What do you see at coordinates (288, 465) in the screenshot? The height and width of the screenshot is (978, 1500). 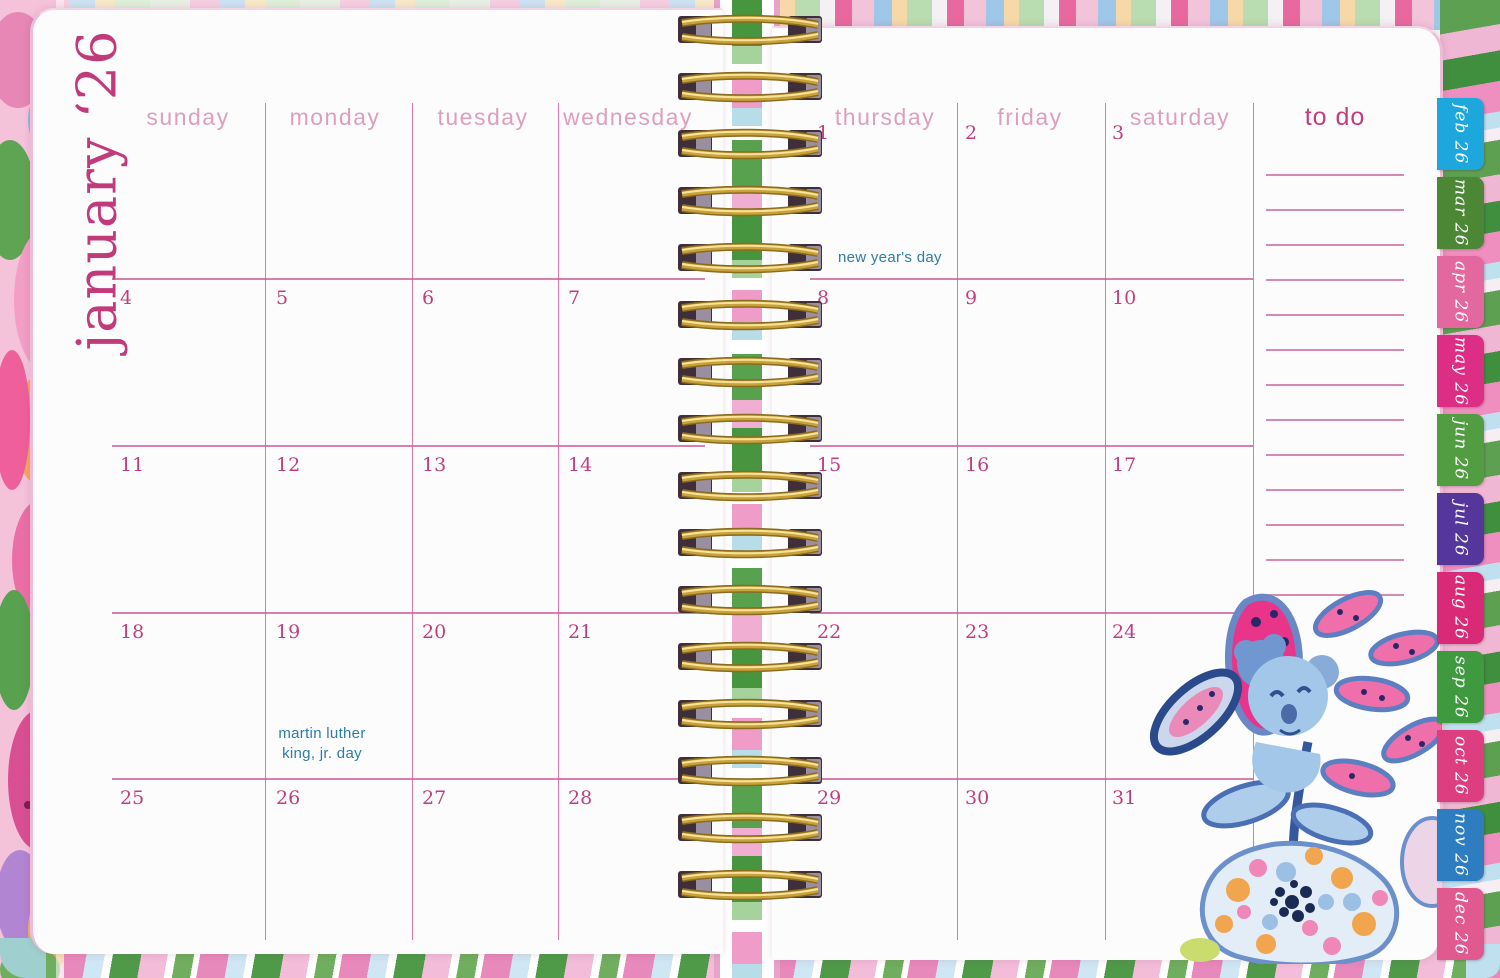 I see `date-cell-12: 12` at bounding box center [288, 465].